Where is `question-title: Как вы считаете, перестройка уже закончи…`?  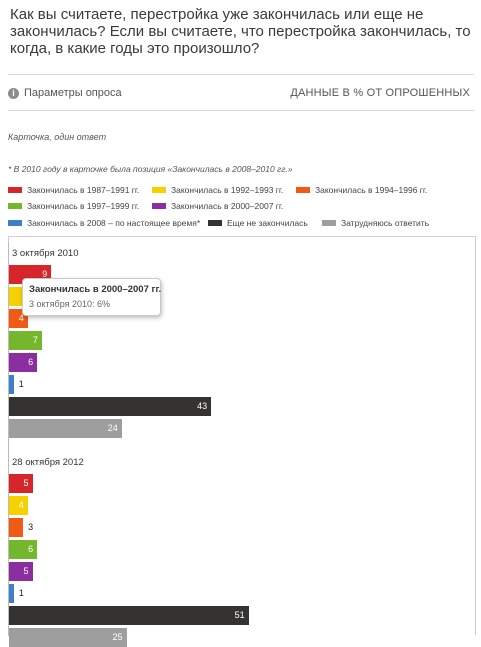 question-title: Как вы считаете, перестройка уже закончи… is located at coordinates (240, 31).